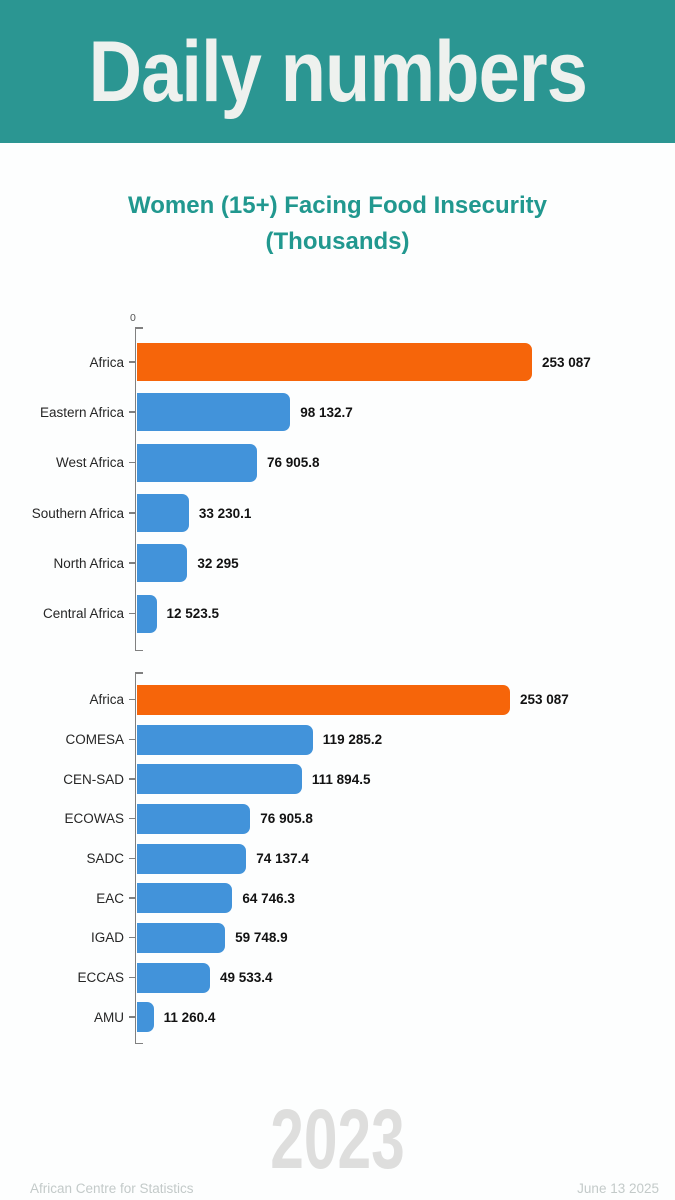  What do you see at coordinates (193, 614) in the screenshot?
I see `value-label: 12 523.5` at bounding box center [193, 614].